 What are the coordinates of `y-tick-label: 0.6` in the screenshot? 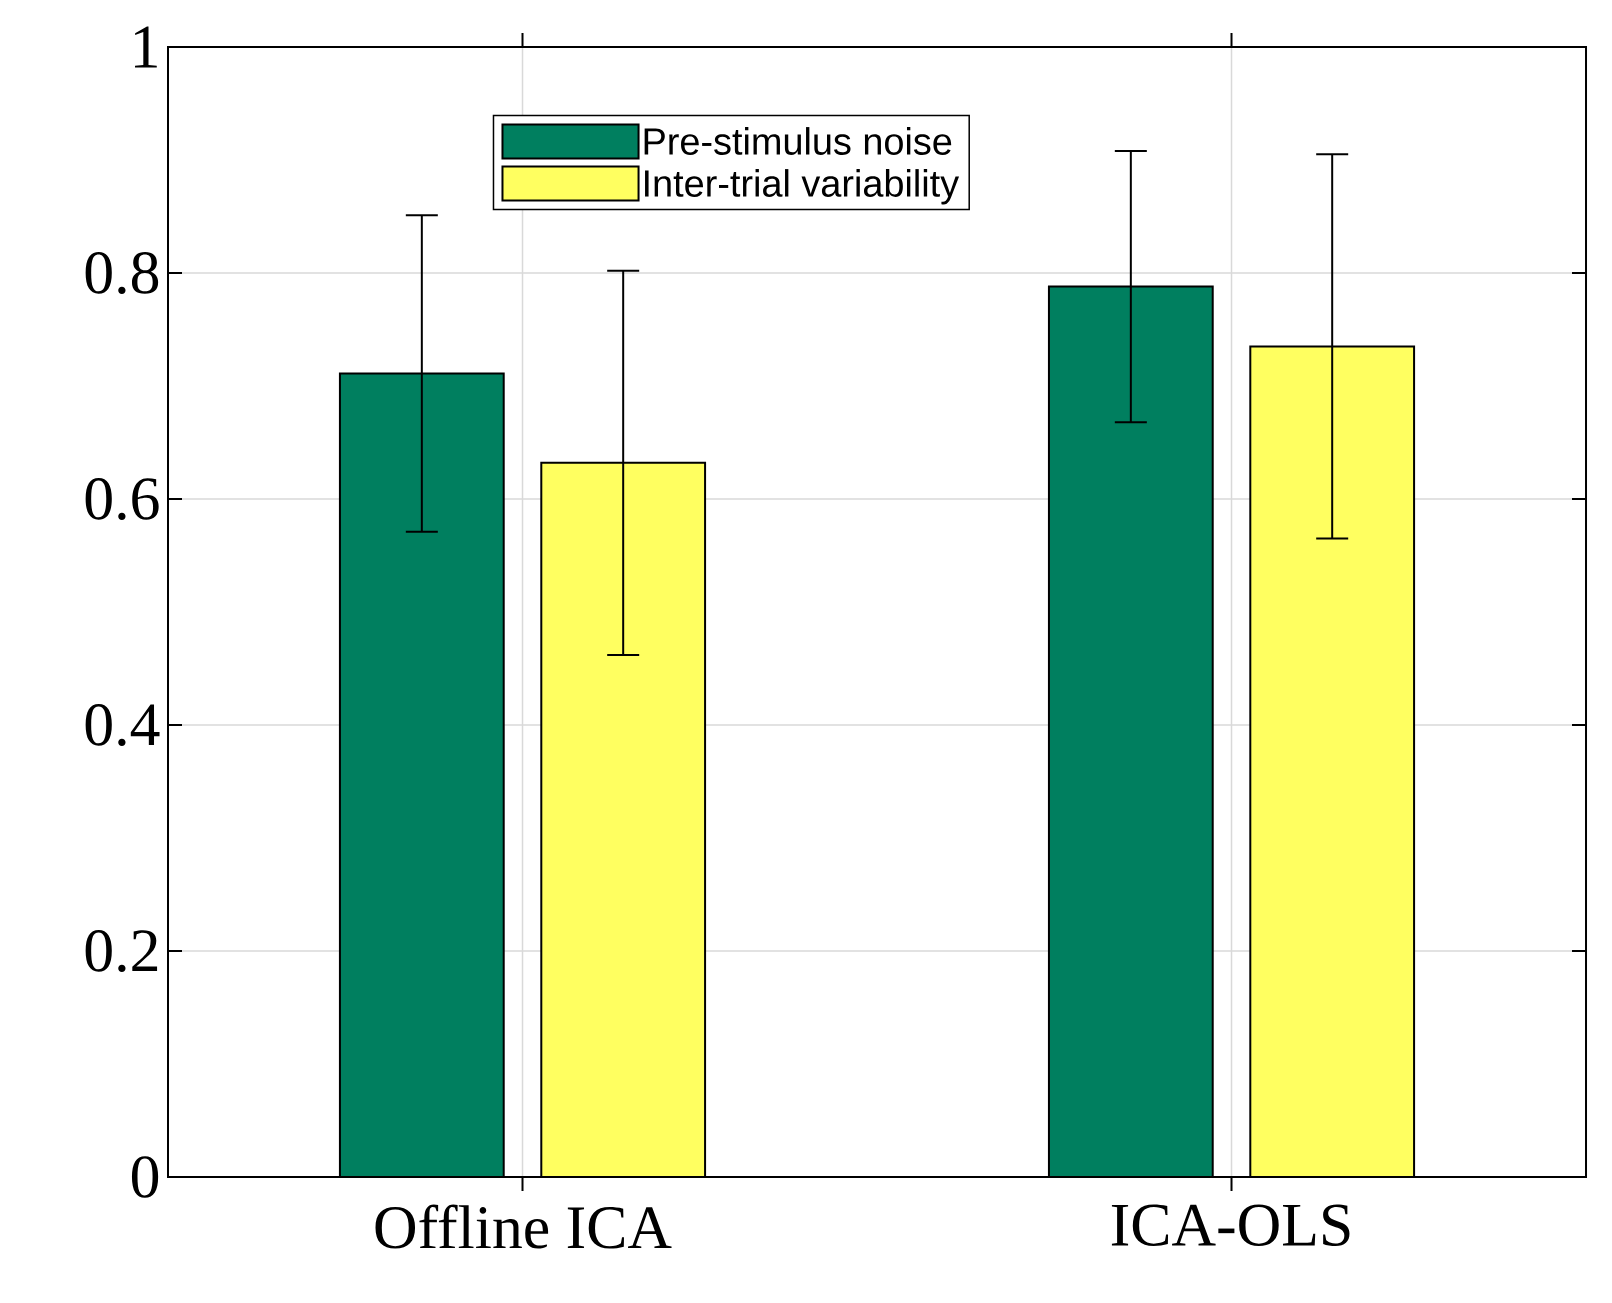 It's located at (122, 499).